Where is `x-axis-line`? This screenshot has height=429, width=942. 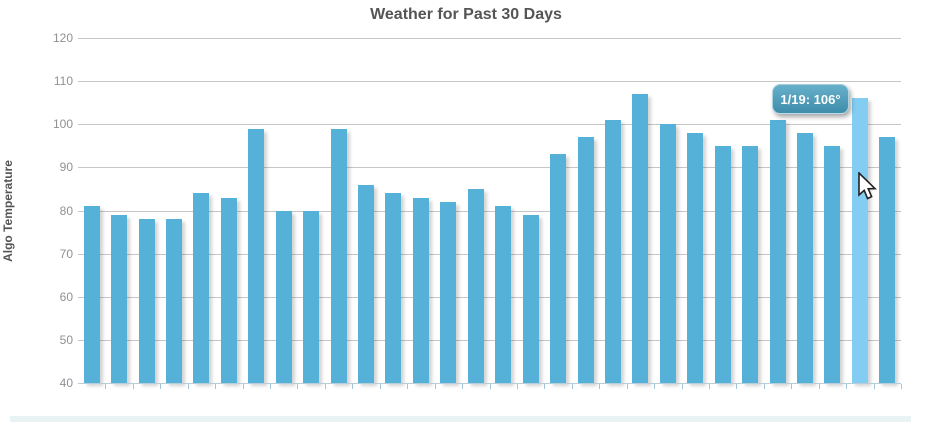
x-axis-line is located at coordinates (489, 383).